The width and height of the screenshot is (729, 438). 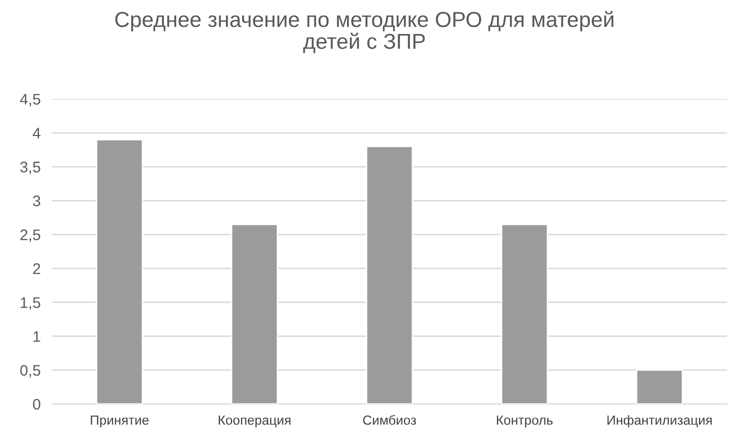 I want to click on x-tick-label: Инфантилизация, so click(x=659, y=421).